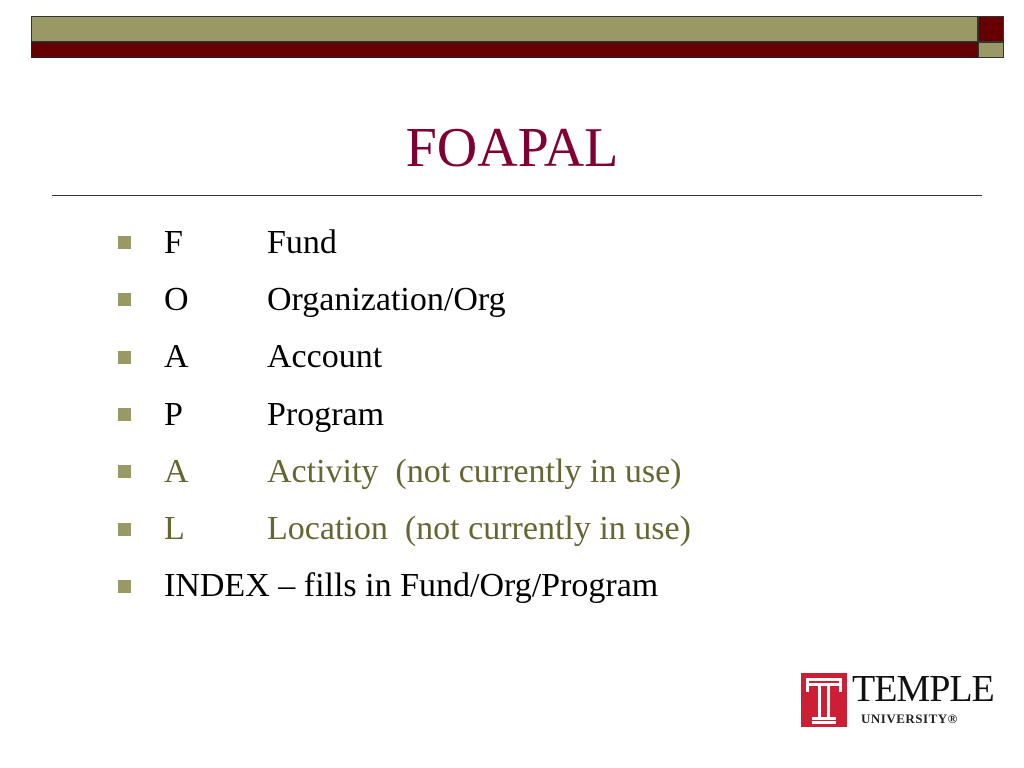  I want to click on item-text: Program, so click(326, 414).